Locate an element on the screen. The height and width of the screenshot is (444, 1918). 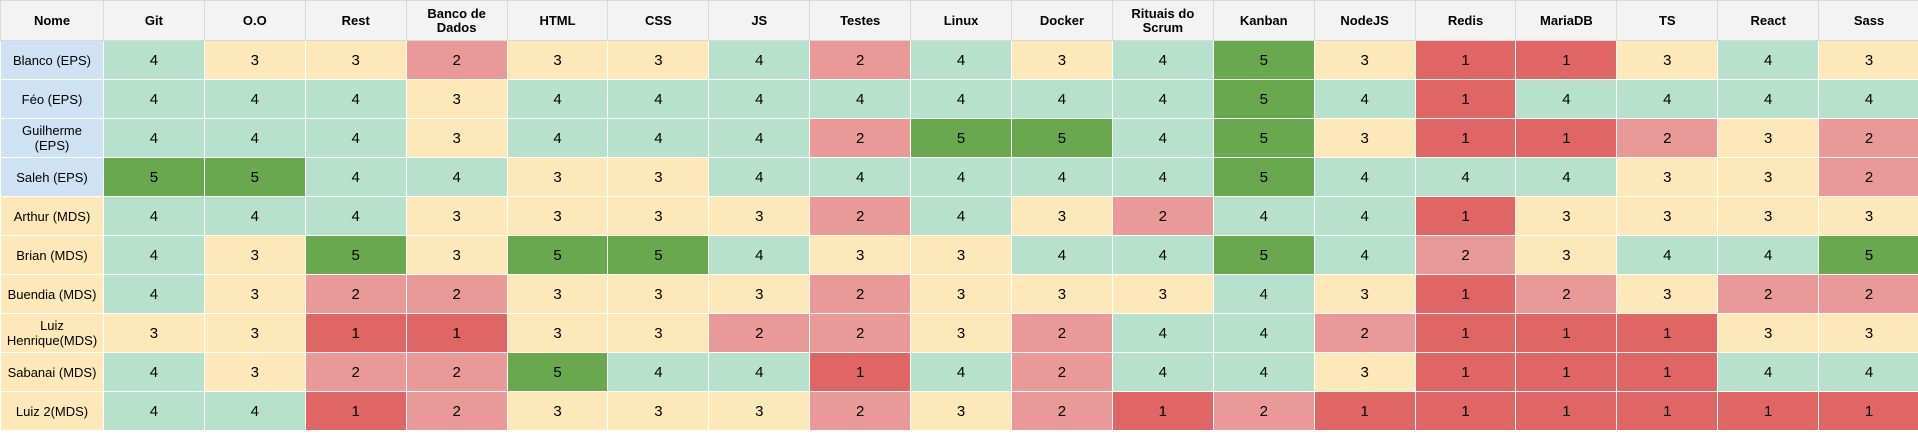
student-name-cell: Buendia (MDS) is located at coordinates (52, 294).